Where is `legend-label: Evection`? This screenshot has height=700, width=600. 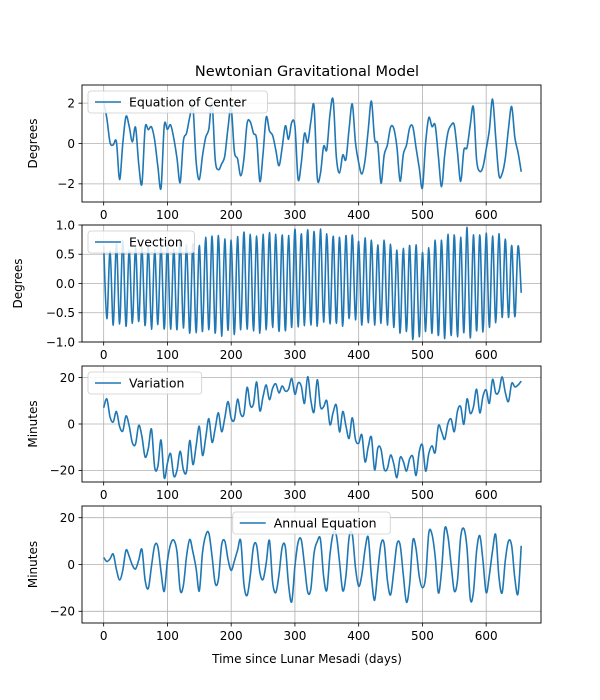
legend-label: Evection is located at coordinates (156, 242).